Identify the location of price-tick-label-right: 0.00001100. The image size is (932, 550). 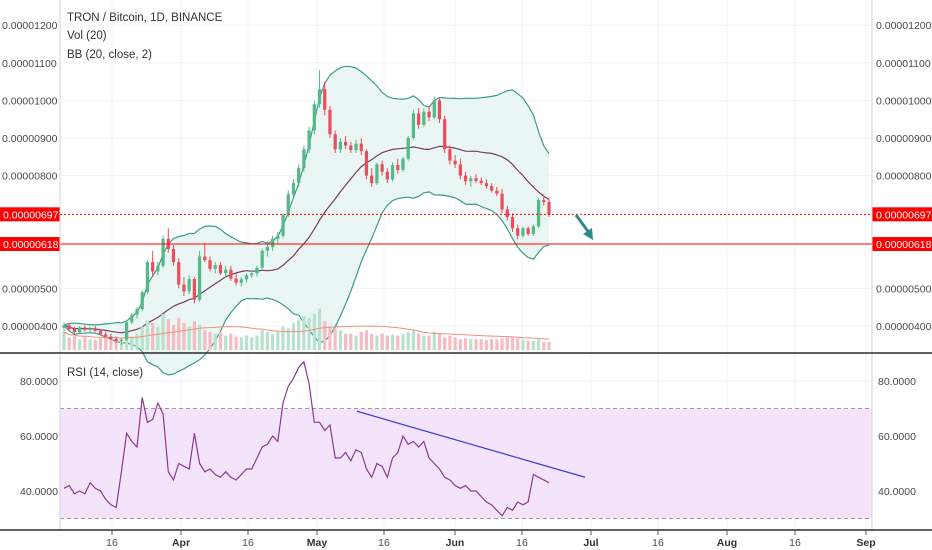
(903, 64).